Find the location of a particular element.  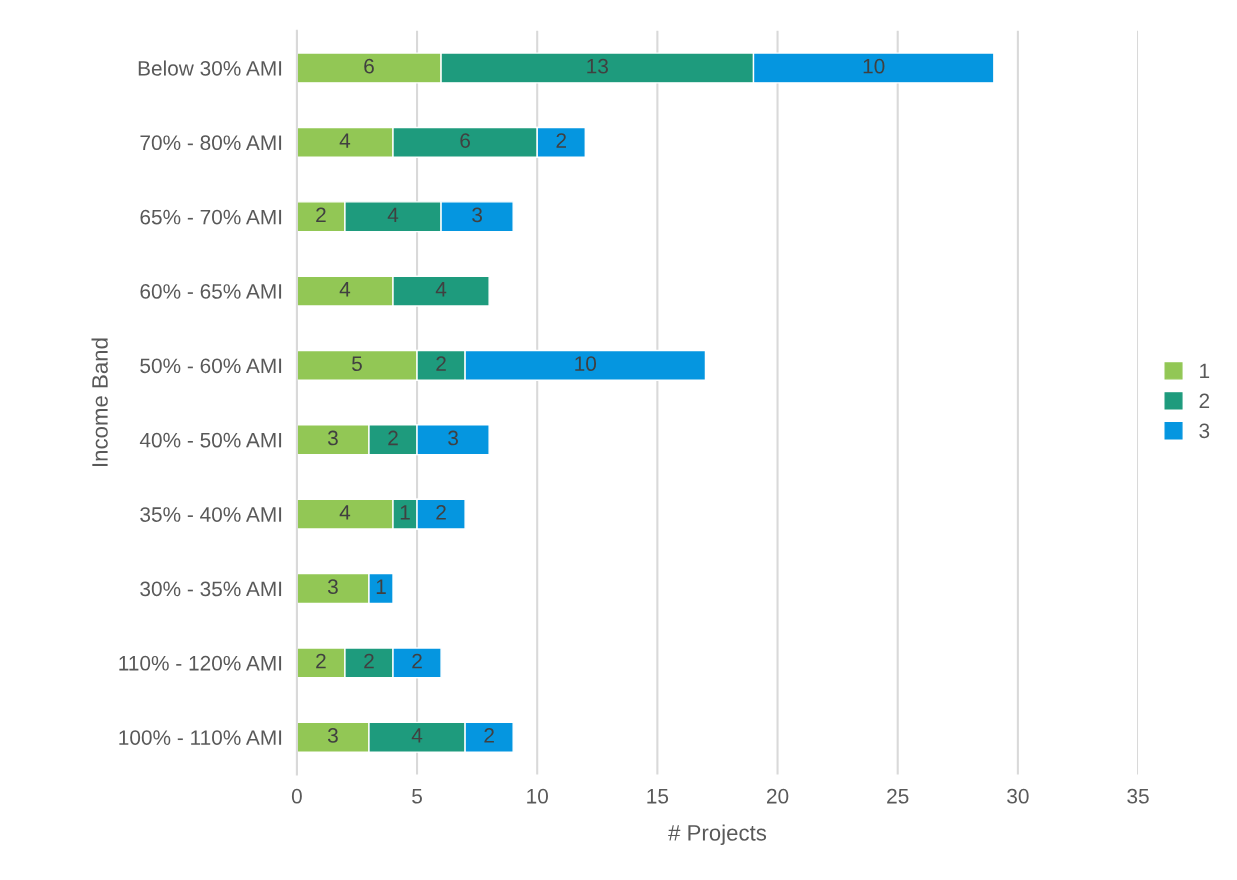

x-tick-label: 10 is located at coordinates (537, 796).